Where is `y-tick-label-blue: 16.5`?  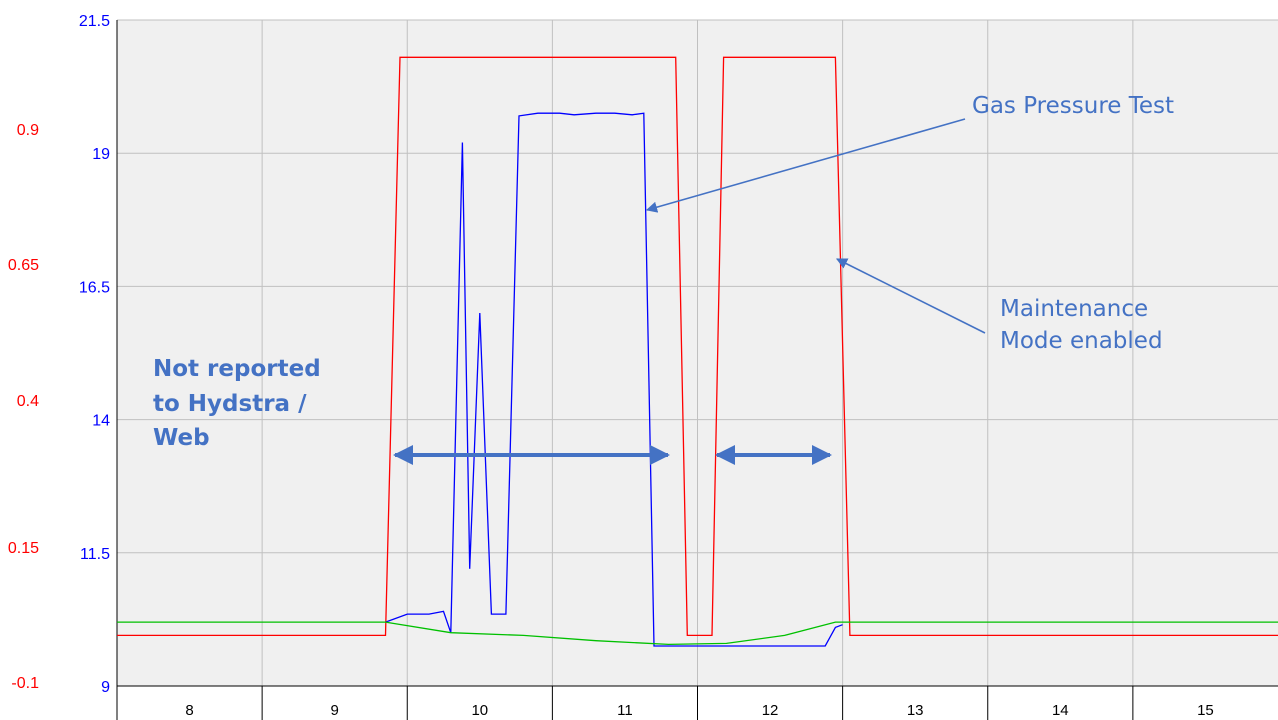 y-tick-label-blue: 16.5 is located at coordinates (94, 287).